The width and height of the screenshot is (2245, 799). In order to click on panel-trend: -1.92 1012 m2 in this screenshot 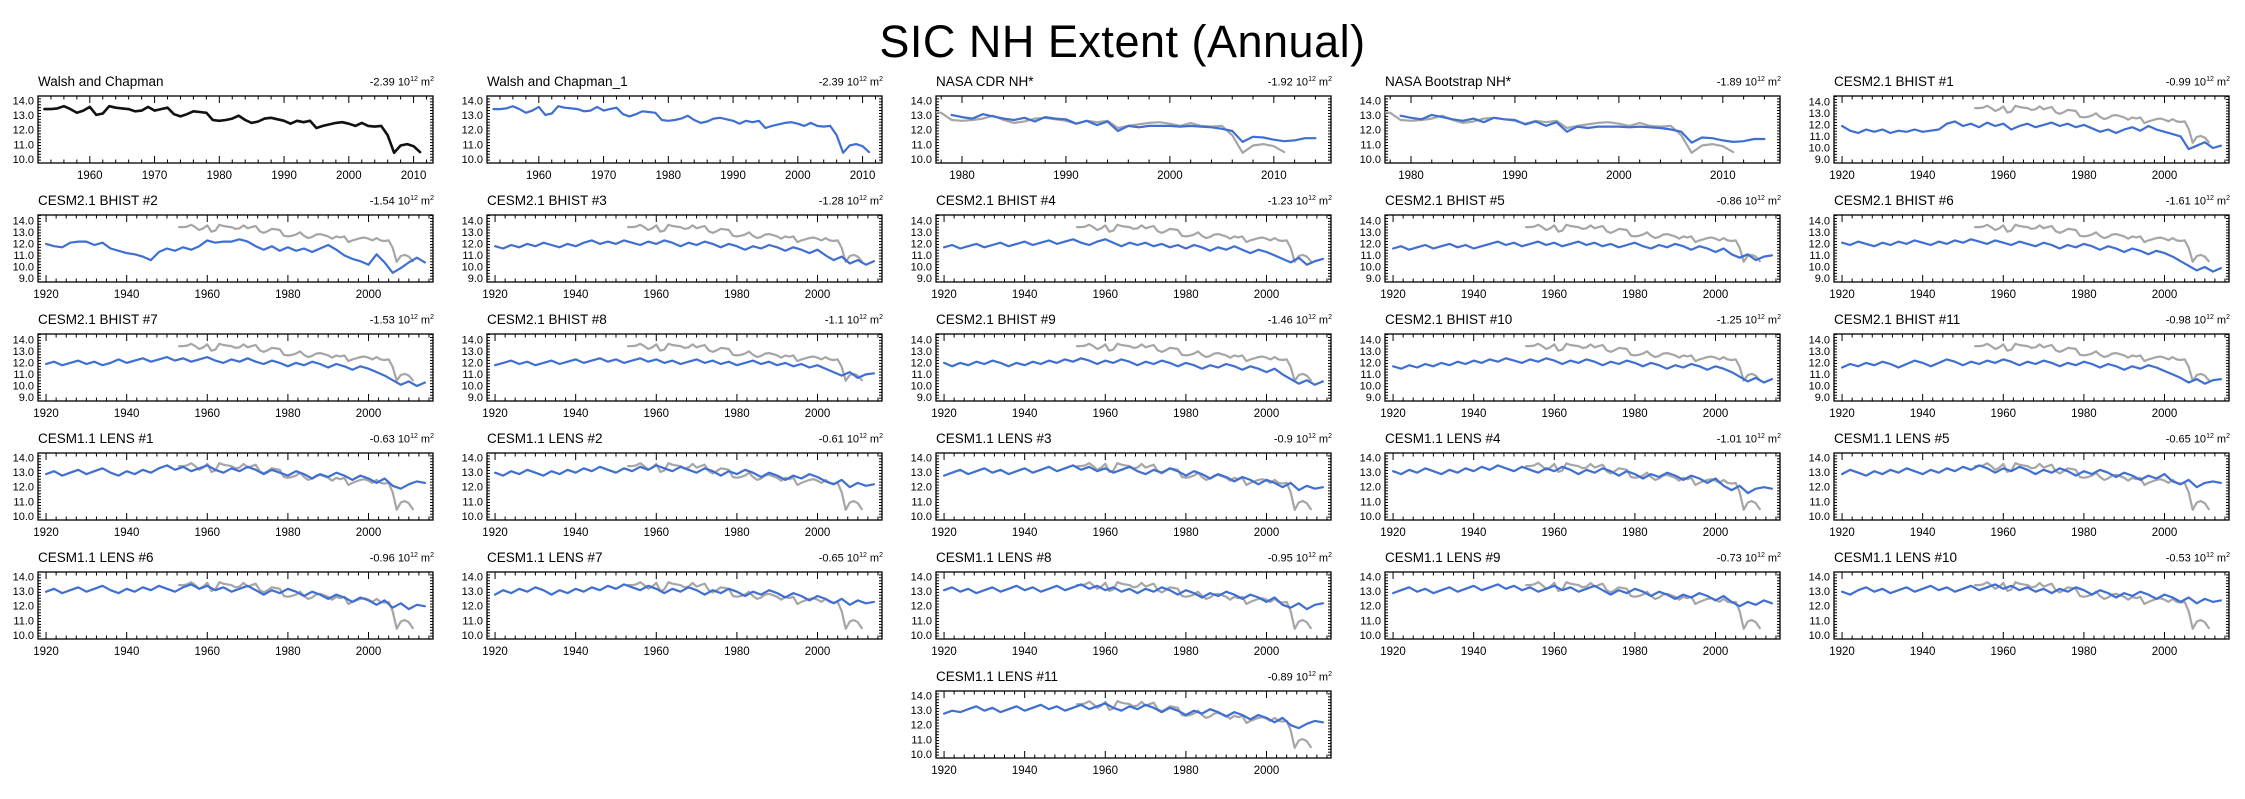, I will do `click(1299, 82)`.